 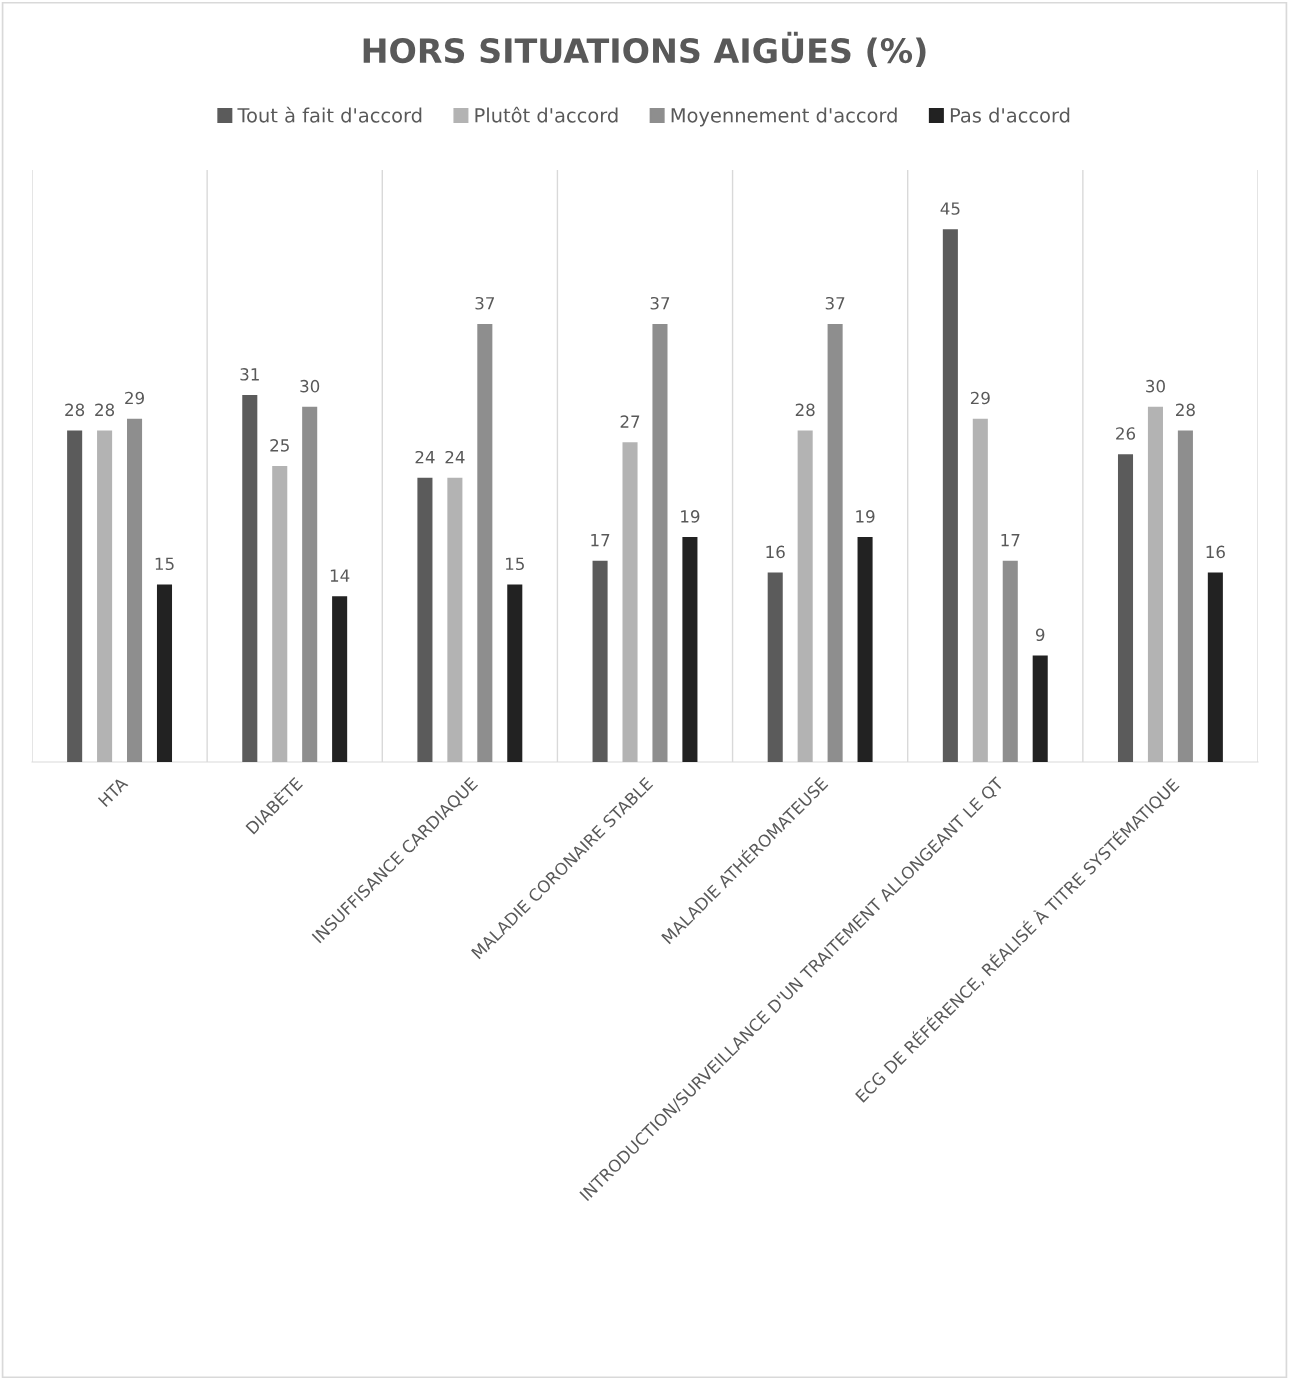 What do you see at coordinates (1040, 635) in the screenshot?
I see `data-label: 9` at bounding box center [1040, 635].